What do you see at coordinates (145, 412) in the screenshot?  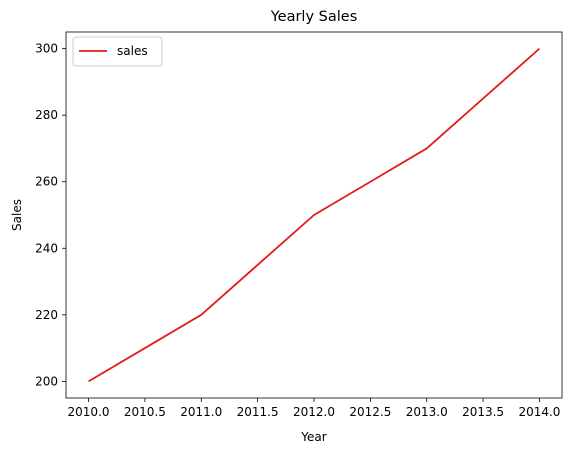 I see `x-tick-label: 2010.5` at bounding box center [145, 412].